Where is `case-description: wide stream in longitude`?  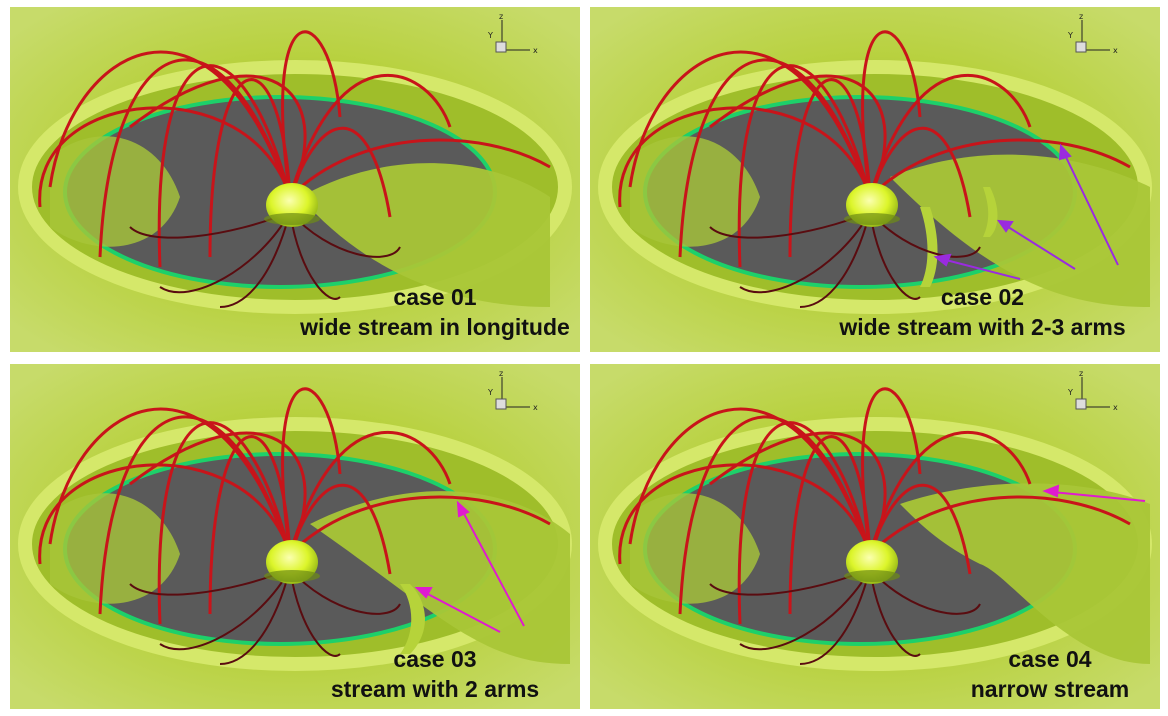
case-description: wide stream in longitude is located at coordinates (435, 327).